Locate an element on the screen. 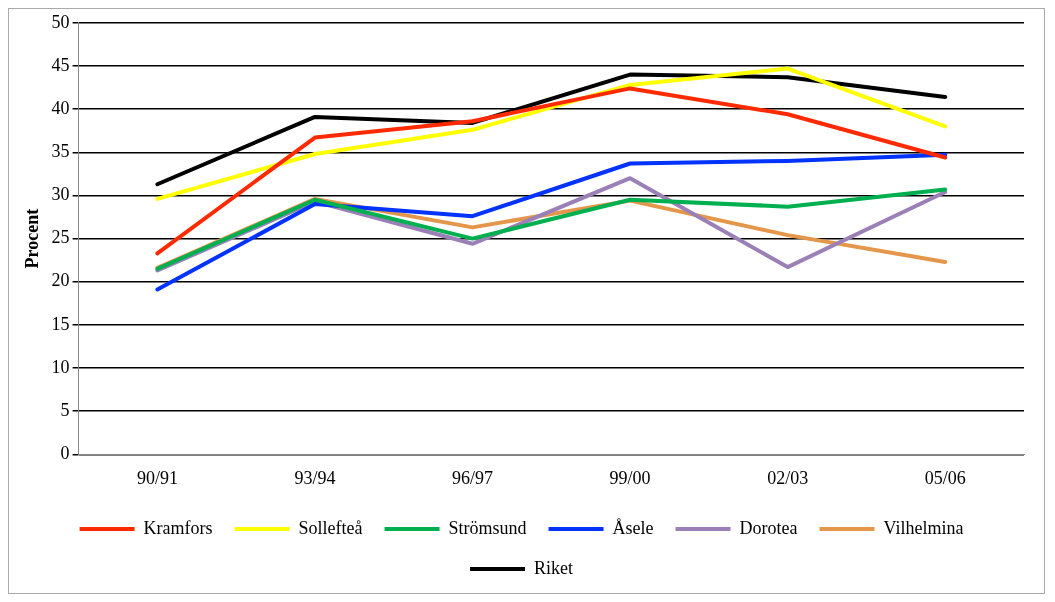 The width and height of the screenshot is (1055, 602). legend-label: Åsele is located at coordinates (633, 527).